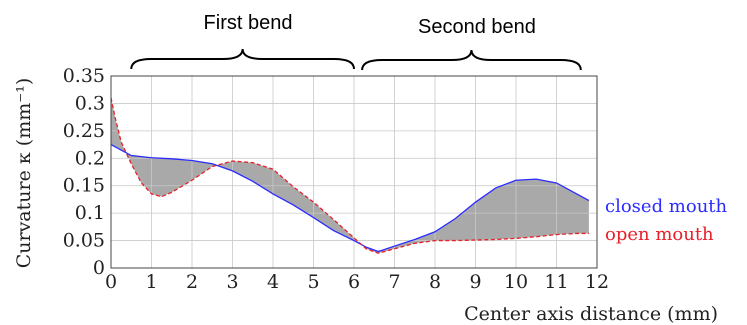  I want to click on first-bend-label: First bend, so click(248, 23).